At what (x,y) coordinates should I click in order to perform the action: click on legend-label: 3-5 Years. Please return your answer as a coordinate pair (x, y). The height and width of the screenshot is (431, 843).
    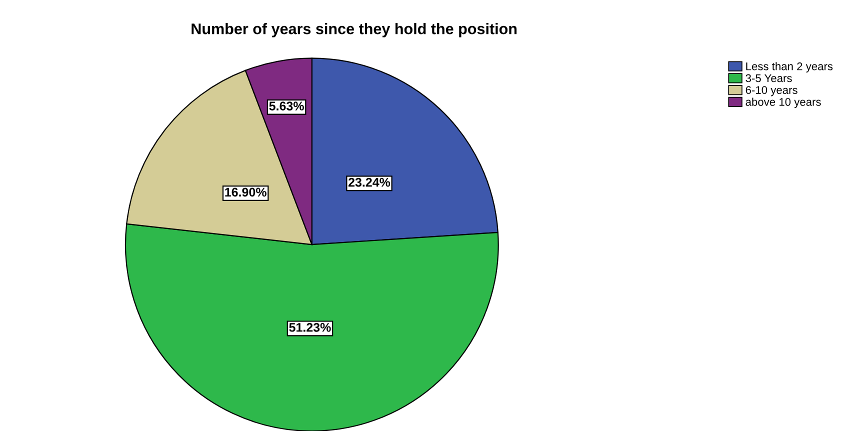
    Looking at the image, I should click on (769, 78).